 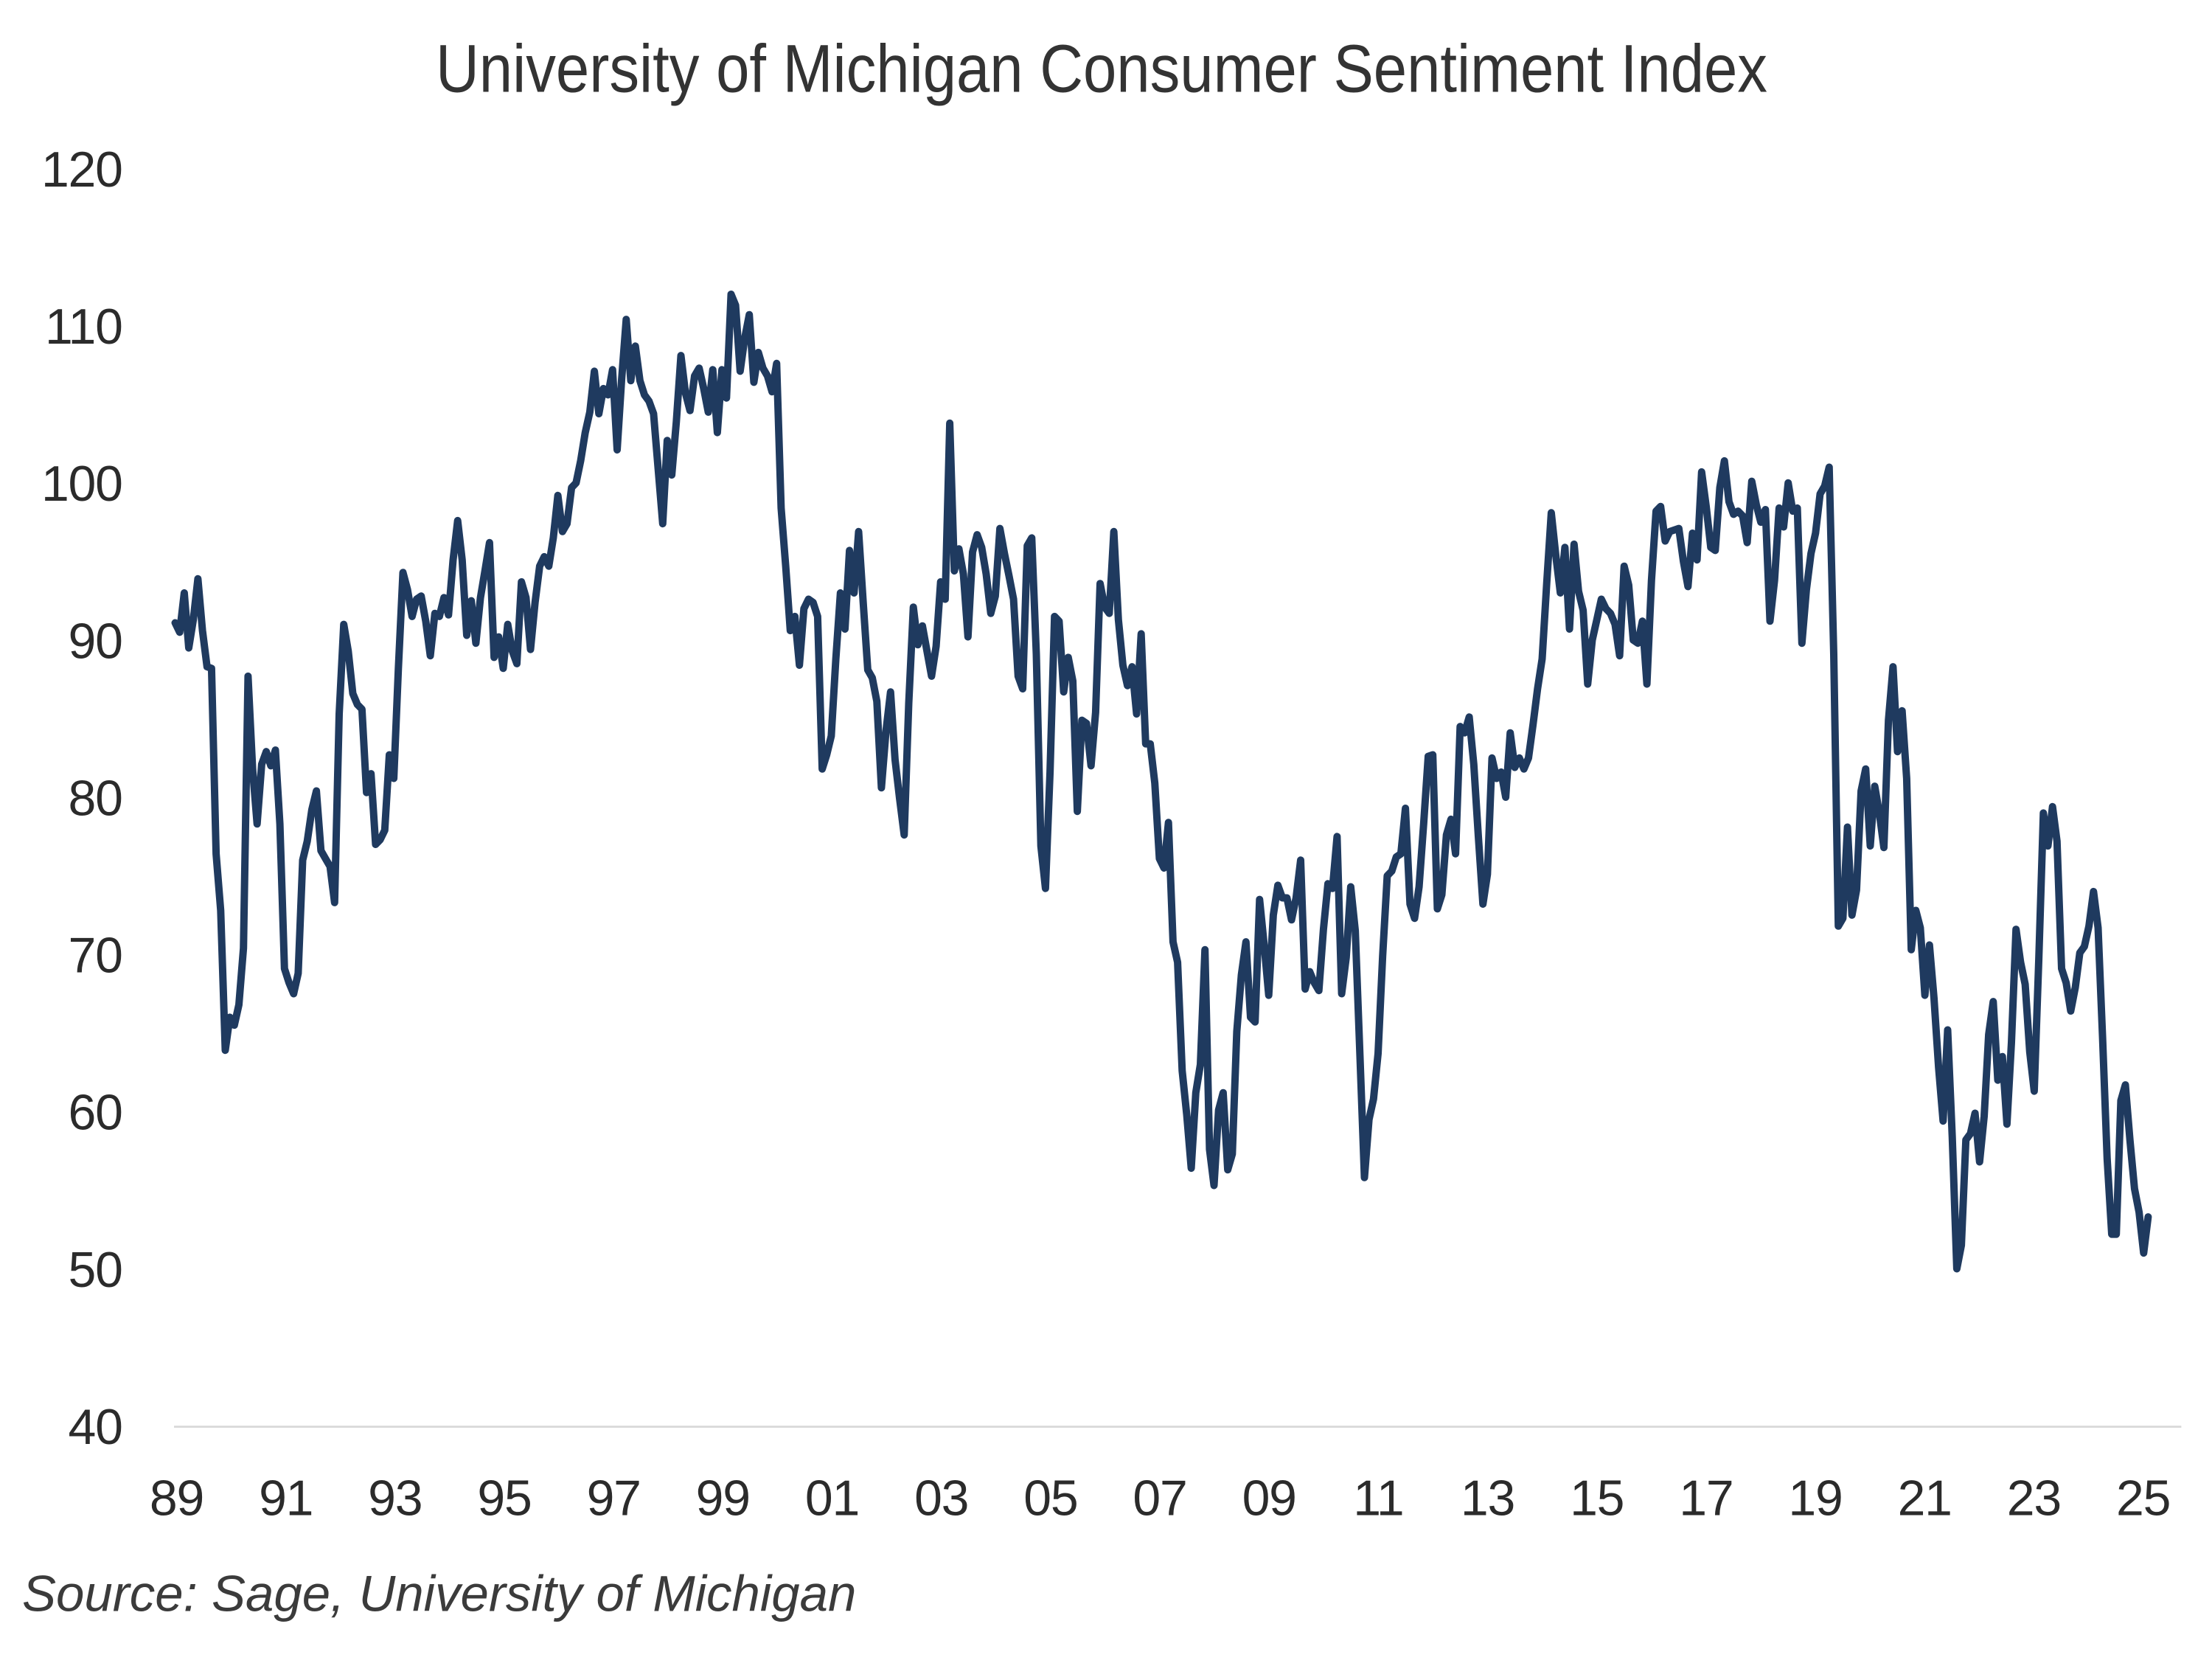 I want to click on svg-text: 03, so click(x=941, y=1498).